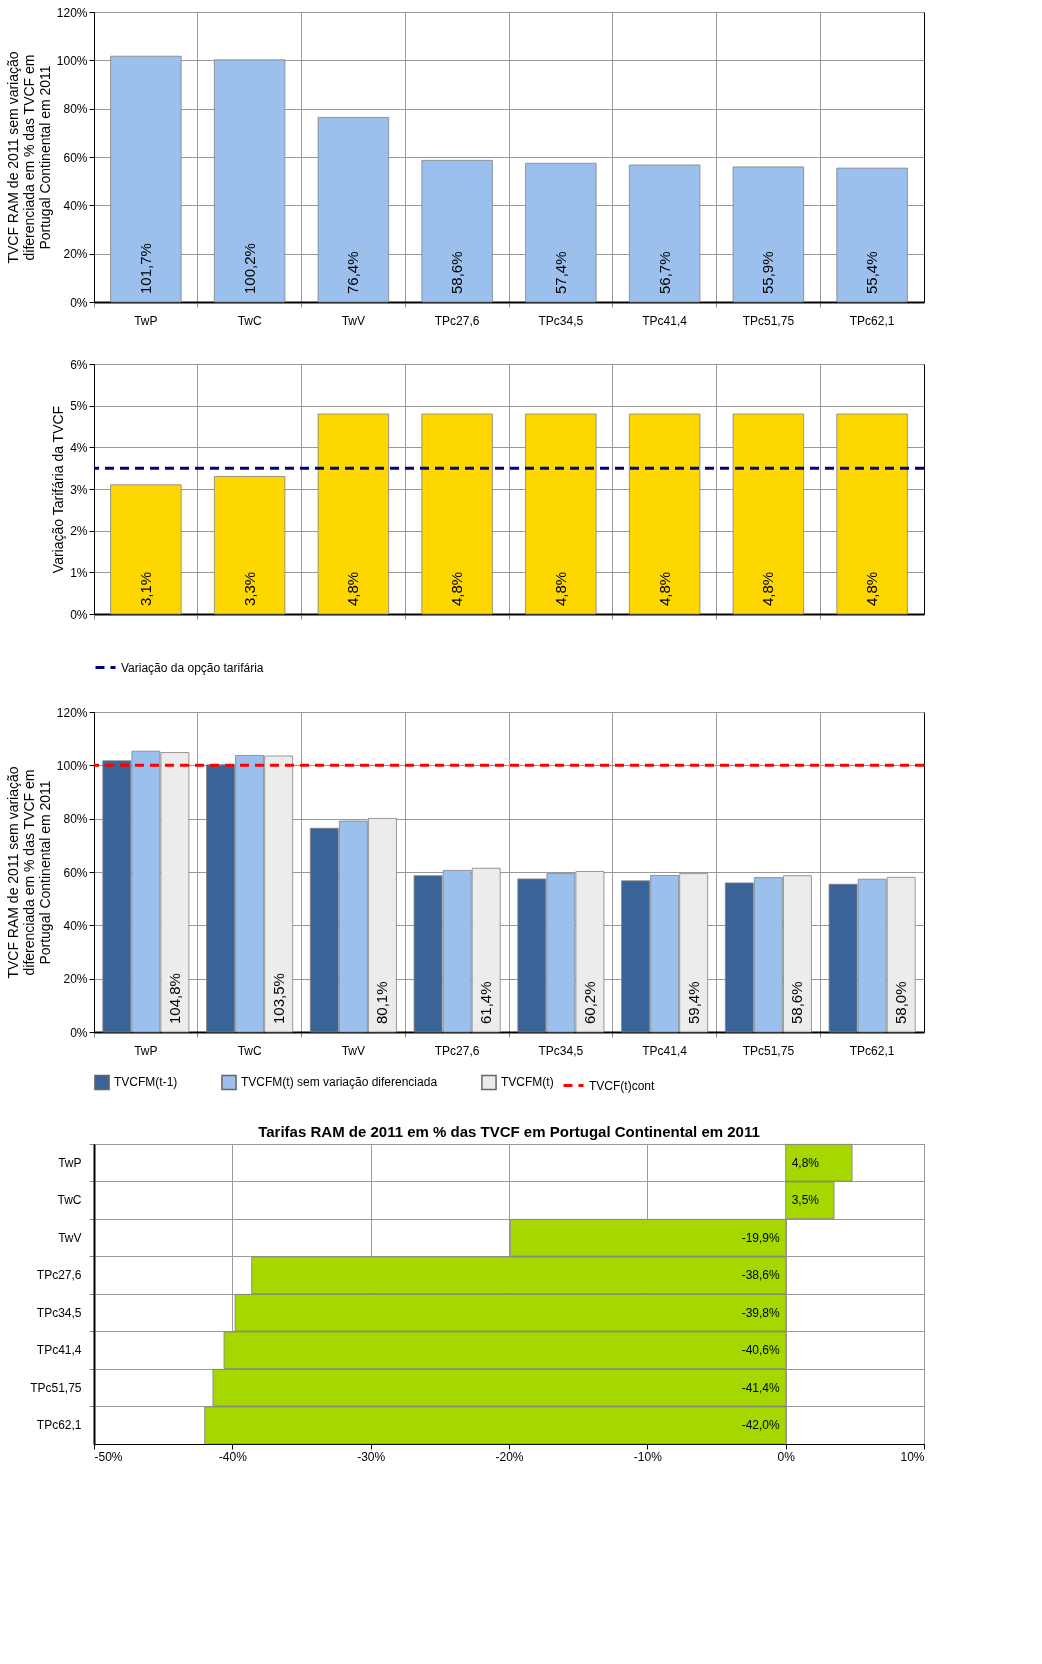 The height and width of the screenshot is (1664, 1042). What do you see at coordinates (560, 272) in the screenshot?
I see `data-label: 57,4%` at bounding box center [560, 272].